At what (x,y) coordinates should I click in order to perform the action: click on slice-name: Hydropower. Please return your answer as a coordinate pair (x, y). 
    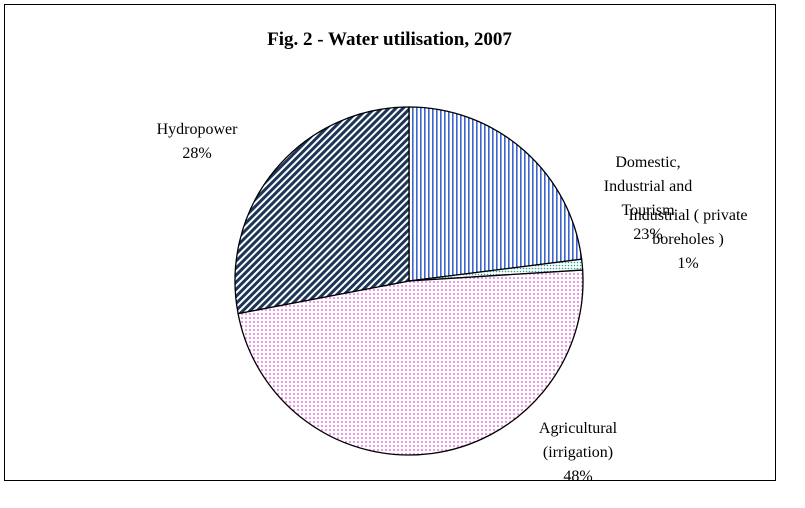
    Looking at the image, I should click on (197, 129).